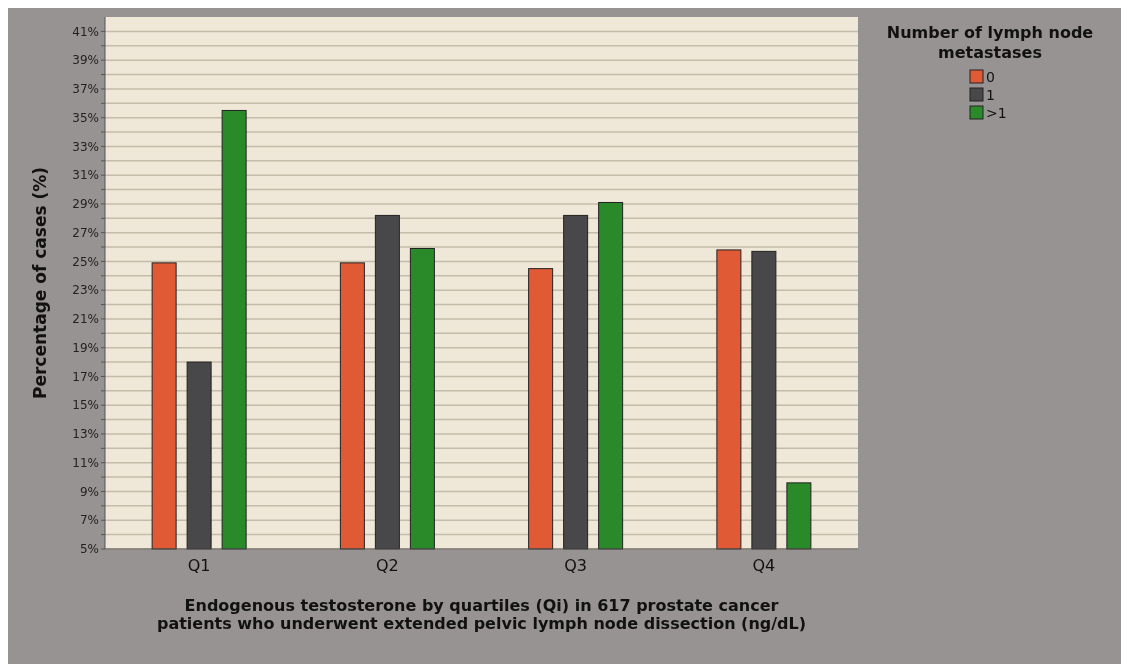 This screenshot has width=1129, height=672. What do you see at coordinates (85, 89) in the screenshot?
I see `y-tick-label: 37%` at bounding box center [85, 89].